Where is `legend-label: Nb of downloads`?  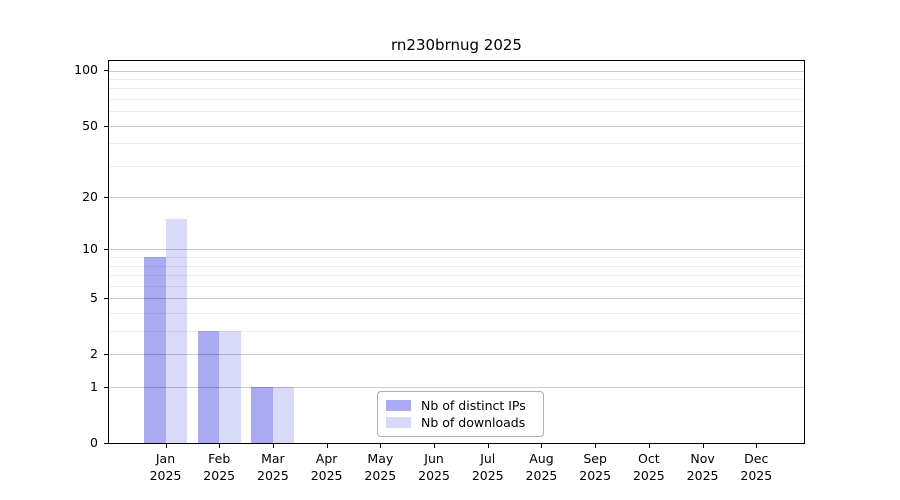 legend-label: Nb of downloads is located at coordinates (473, 422).